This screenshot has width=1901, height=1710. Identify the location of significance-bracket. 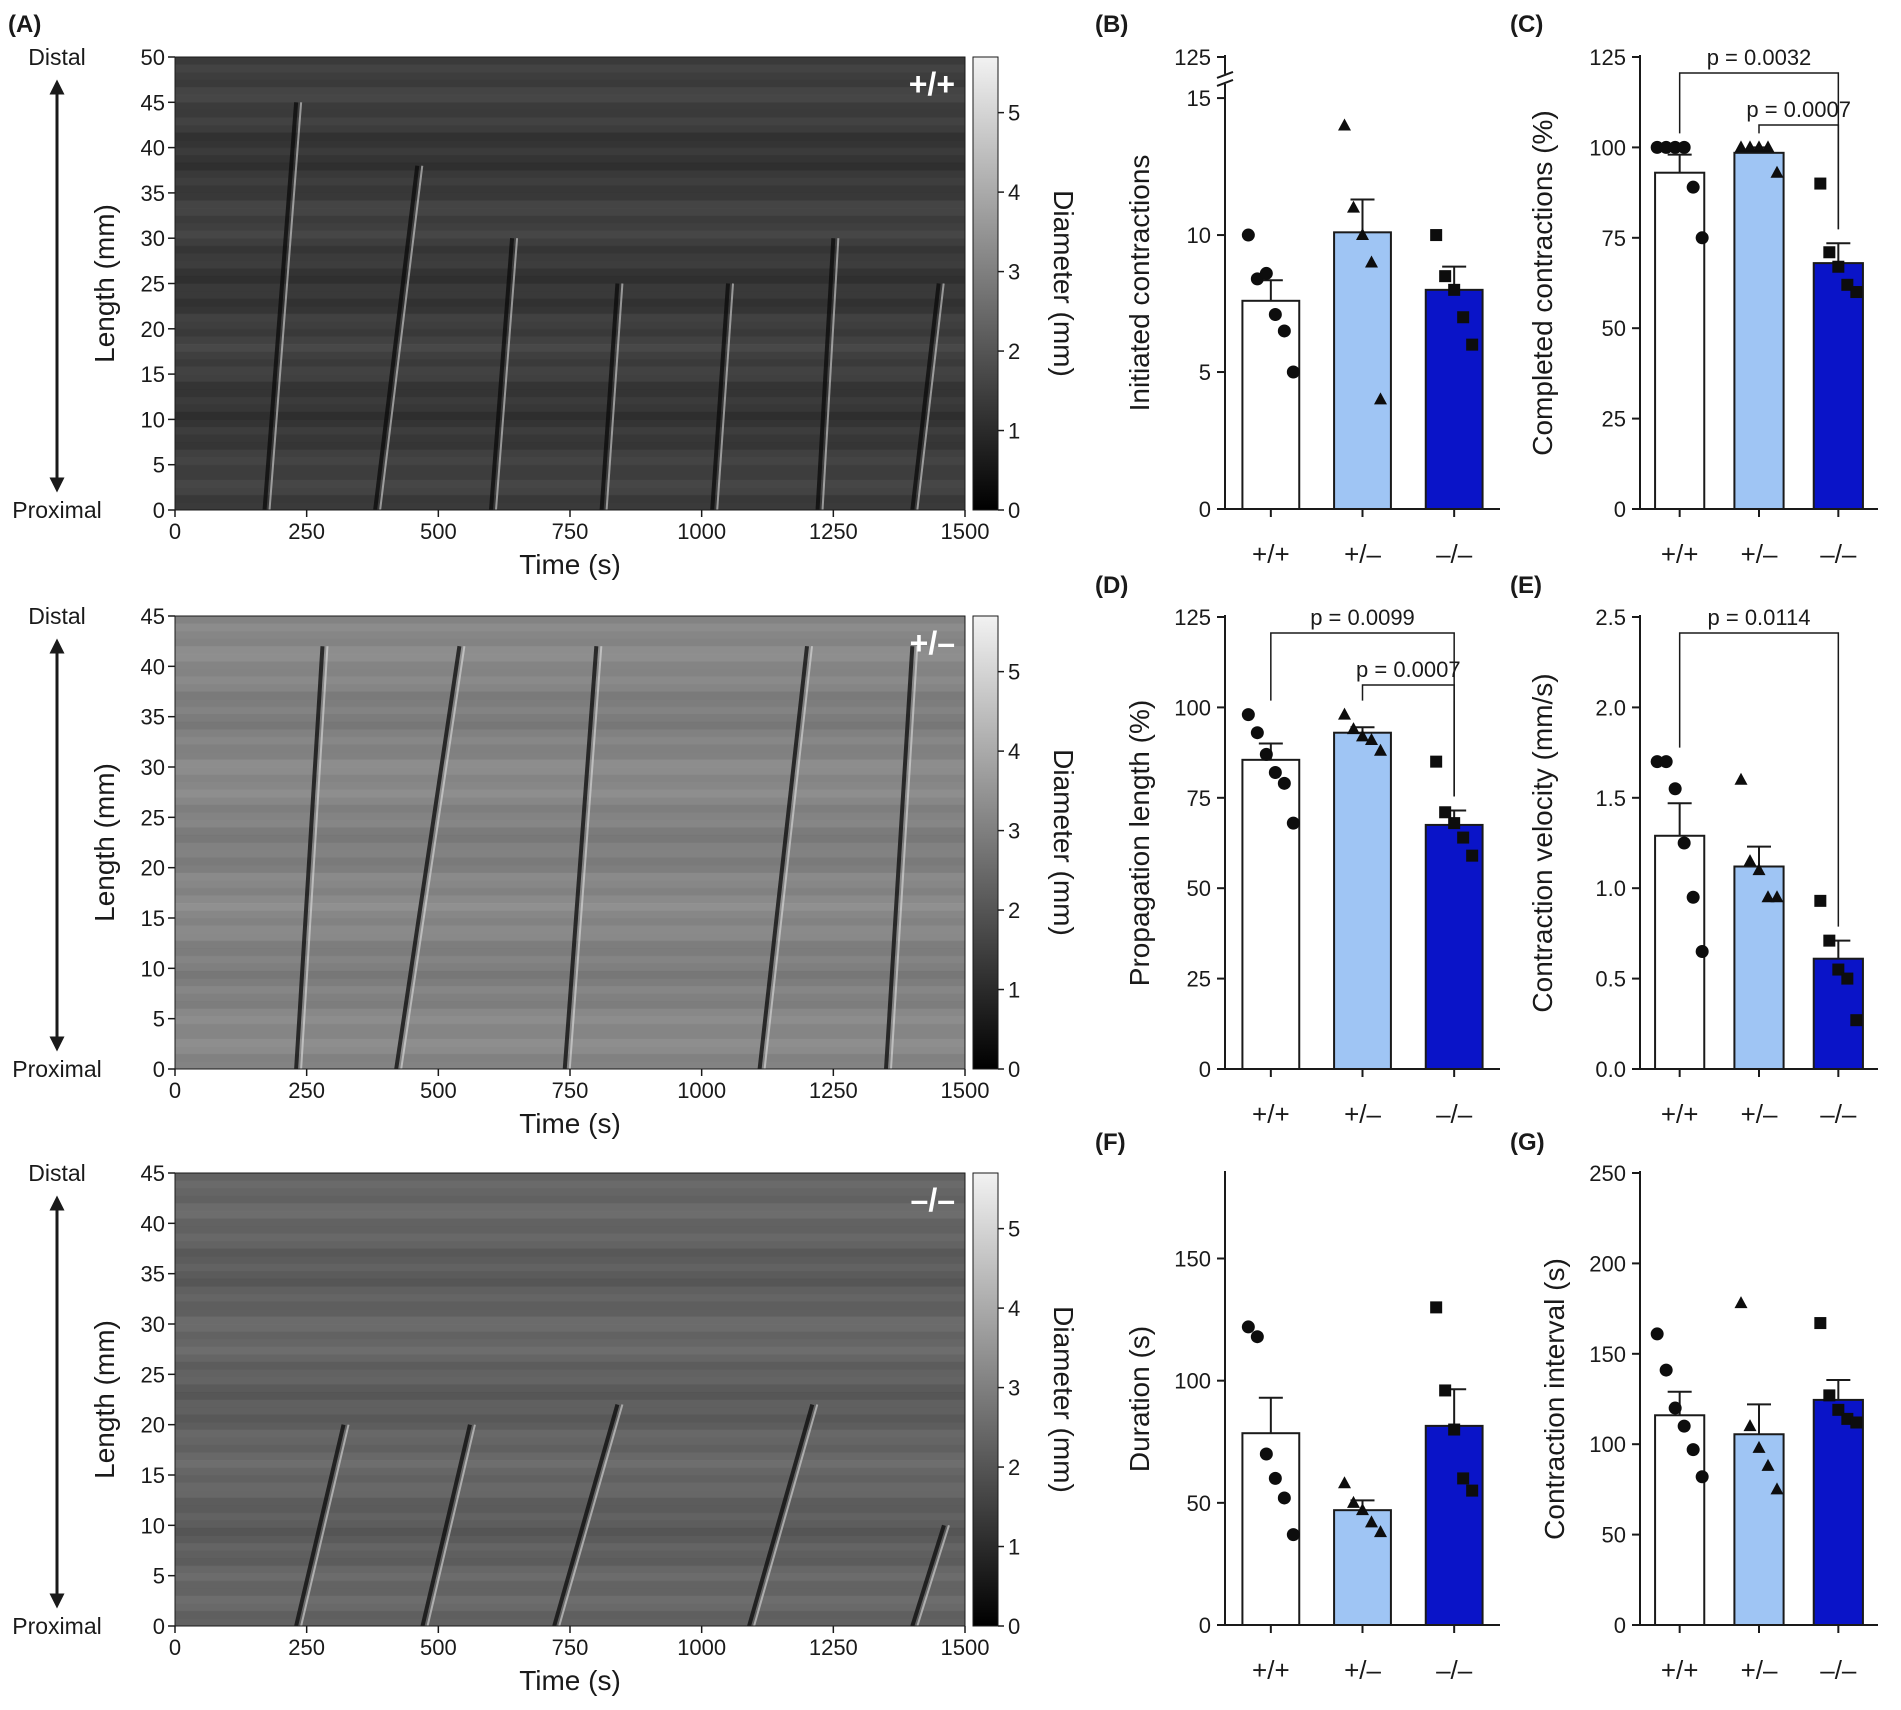
(1408, 740).